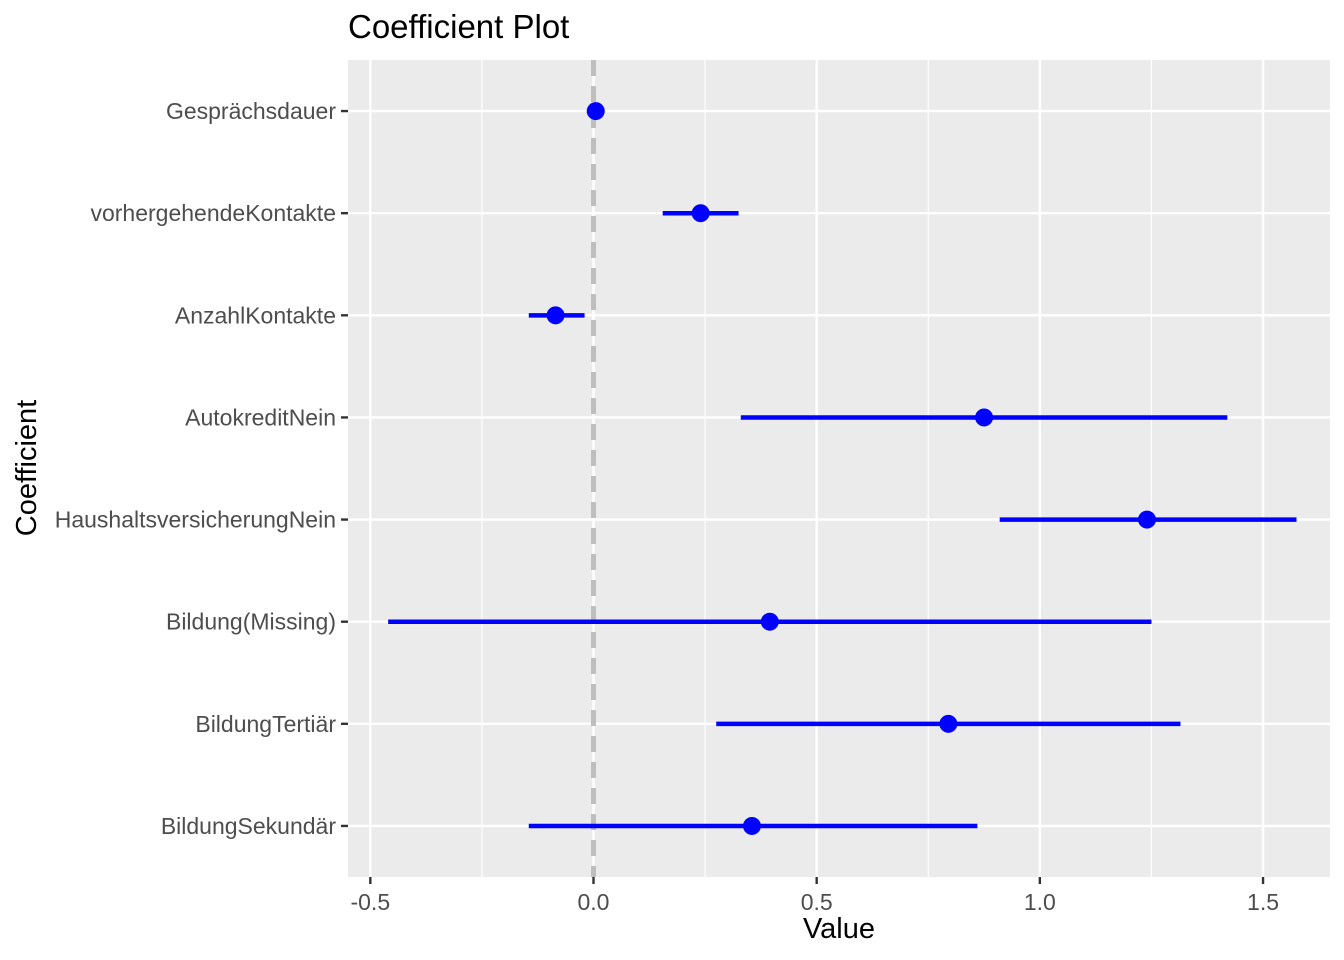  Describe the element at coordinates (817, 902) in the screenshot. I see `x-tick-label: 0.5` at that location.